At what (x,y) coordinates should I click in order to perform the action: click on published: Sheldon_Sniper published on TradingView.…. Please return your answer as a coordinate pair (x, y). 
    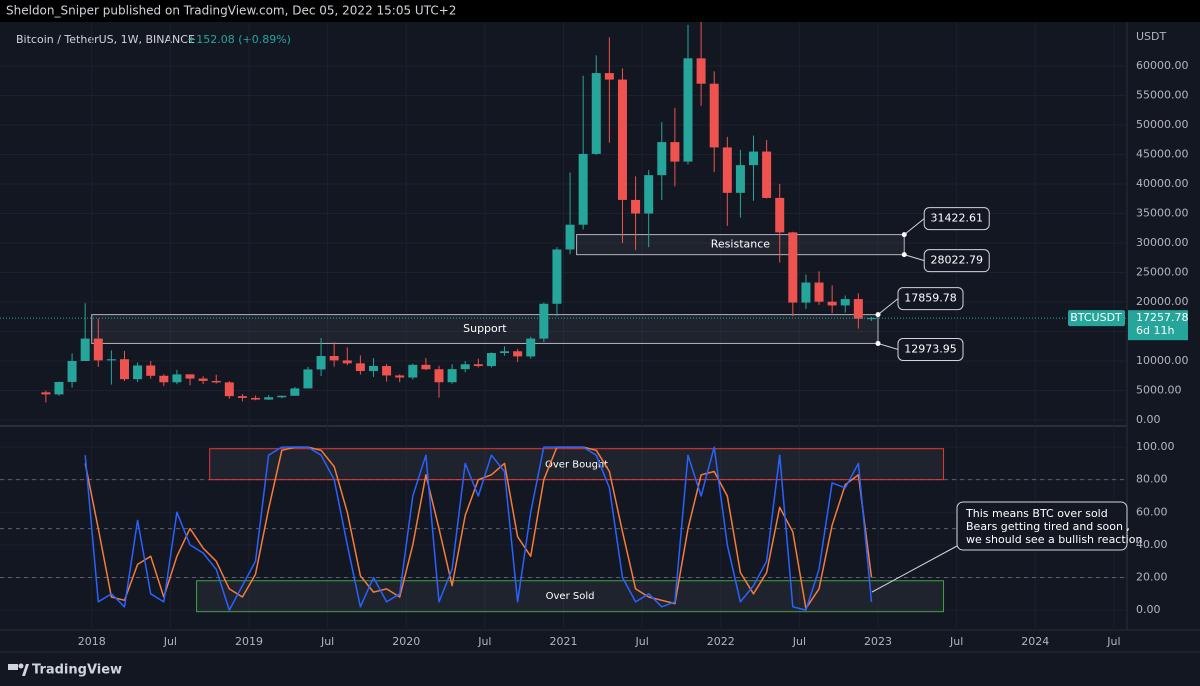
    Looking at the image, I should click on (231, 11).